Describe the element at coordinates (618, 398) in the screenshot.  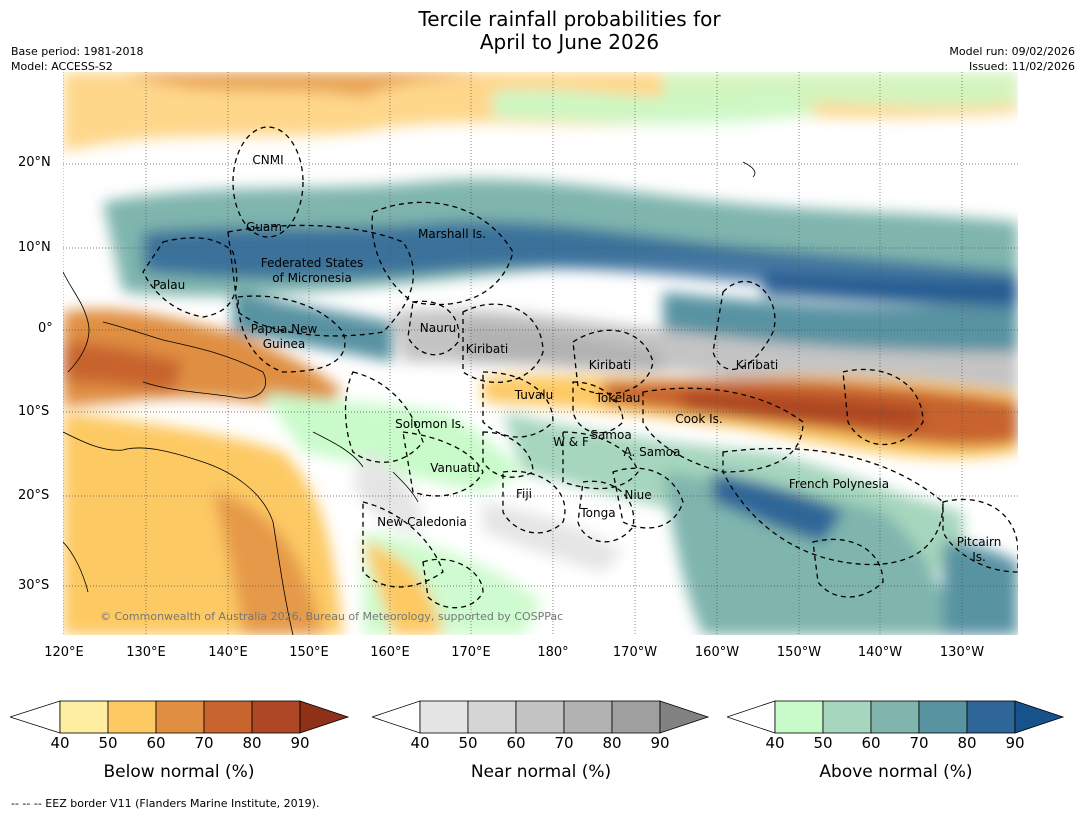
I see `region-label-tokelau: Tokelau` at that location.